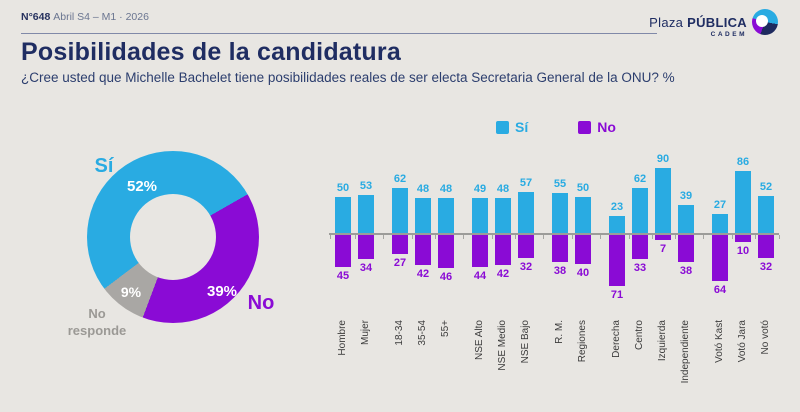  I want to click on donut-label-no-responde-line2: responde, so click(97, 330).